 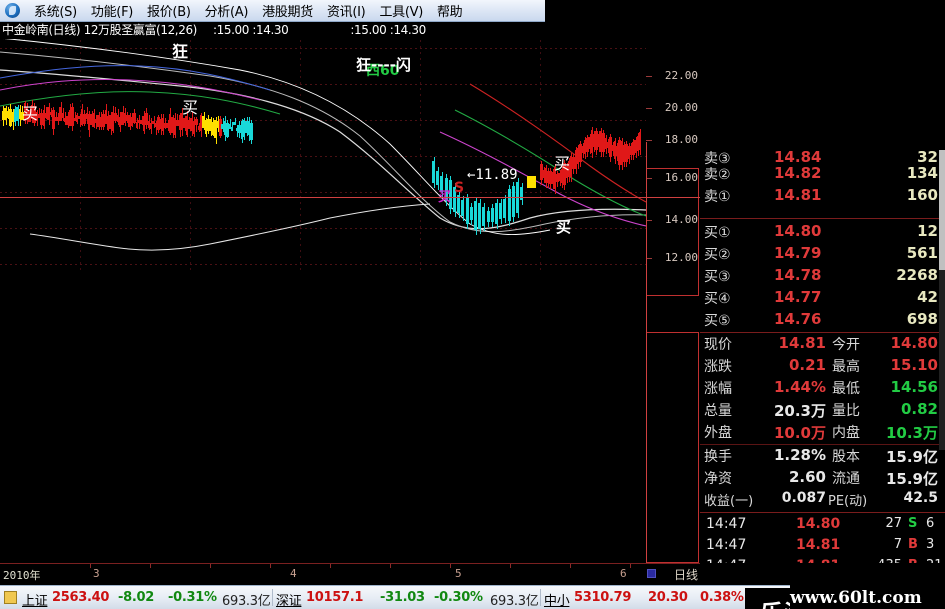 I want to click on tick-volume: 27, so click(x=893, y=523).